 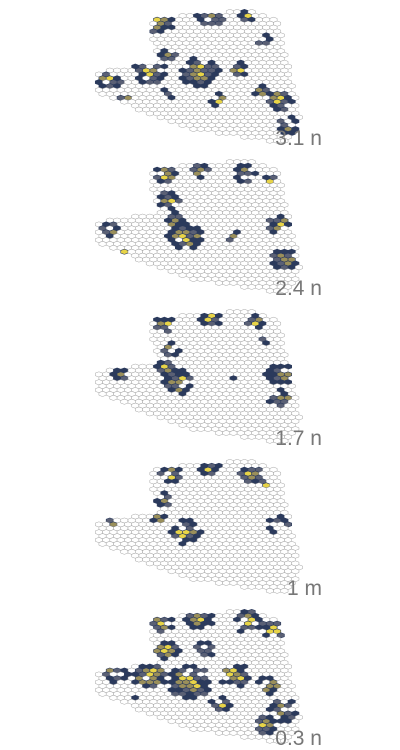 I want to click on panel-label-3: 1.7 n, so click(x=298, y=439).